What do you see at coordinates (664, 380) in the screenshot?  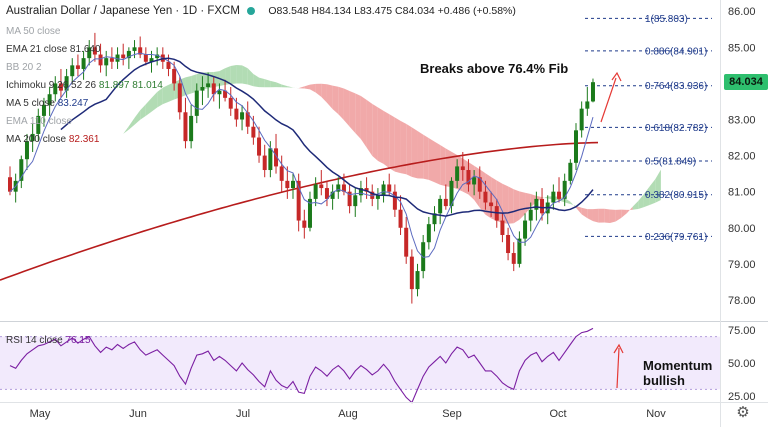 I see `momentum-label-2: bullish` at bounding box center [664, 380].